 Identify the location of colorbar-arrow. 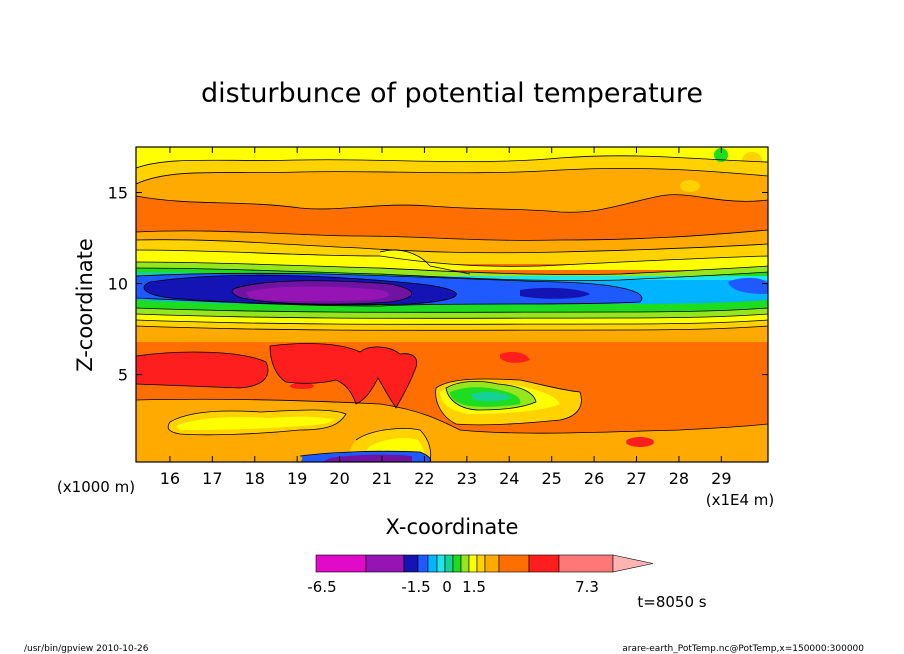
(633, 563).